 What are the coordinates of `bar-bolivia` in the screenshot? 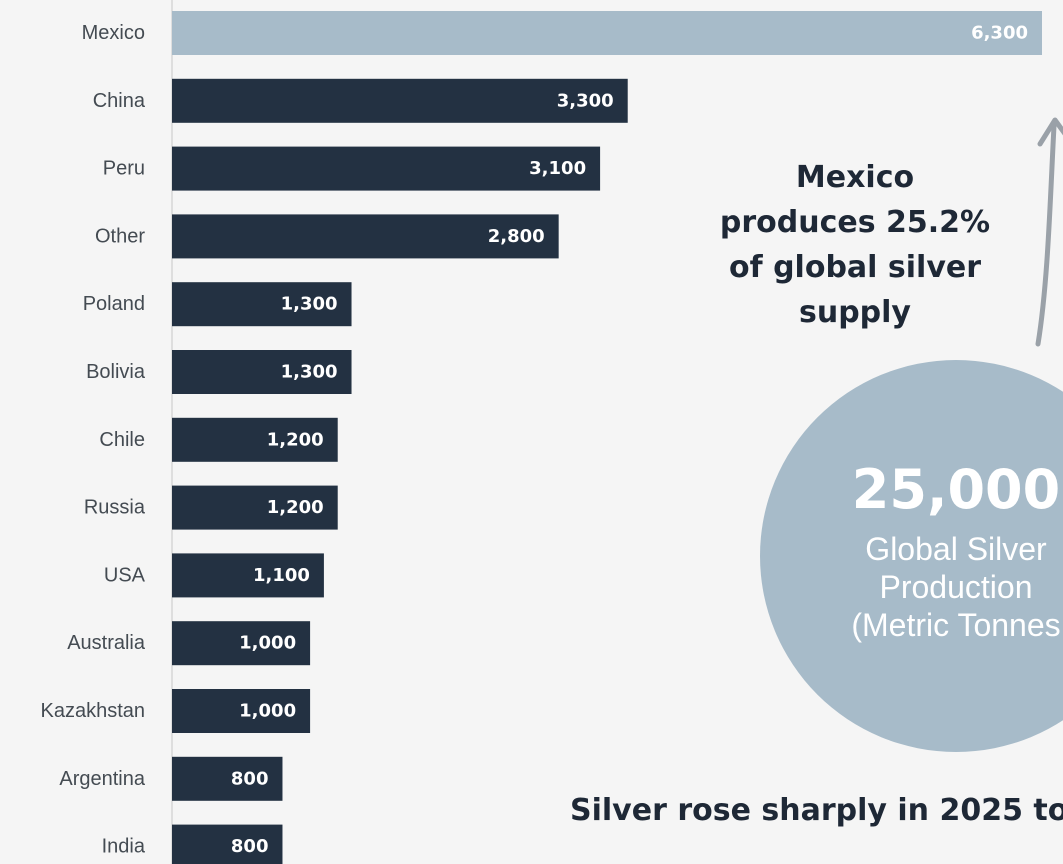 It's located at (262, 372).